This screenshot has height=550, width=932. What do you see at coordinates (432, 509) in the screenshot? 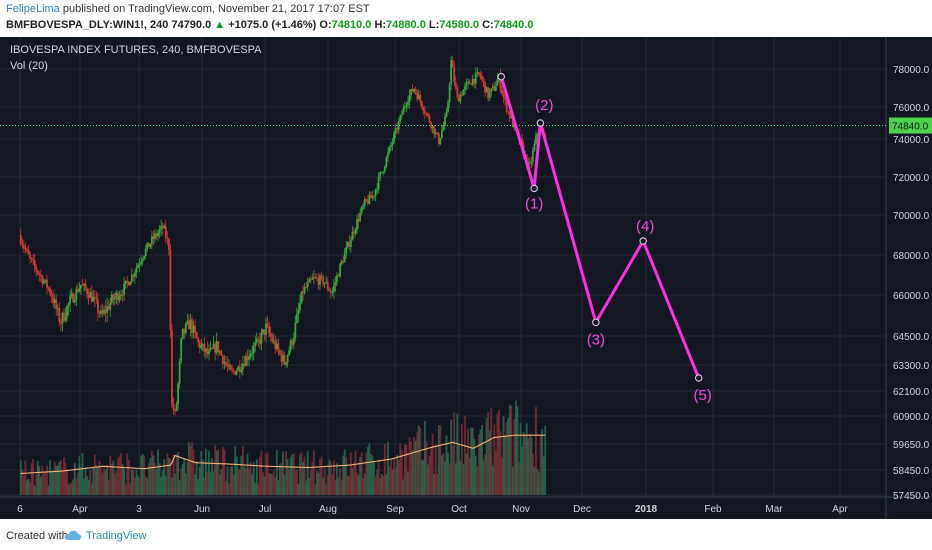
I see `time-axis: 6 Apr 3 Jun Jul Aug Sep Oct Nov Dec 2018 Feb Mar Apr` at bounding box center [432, 509].